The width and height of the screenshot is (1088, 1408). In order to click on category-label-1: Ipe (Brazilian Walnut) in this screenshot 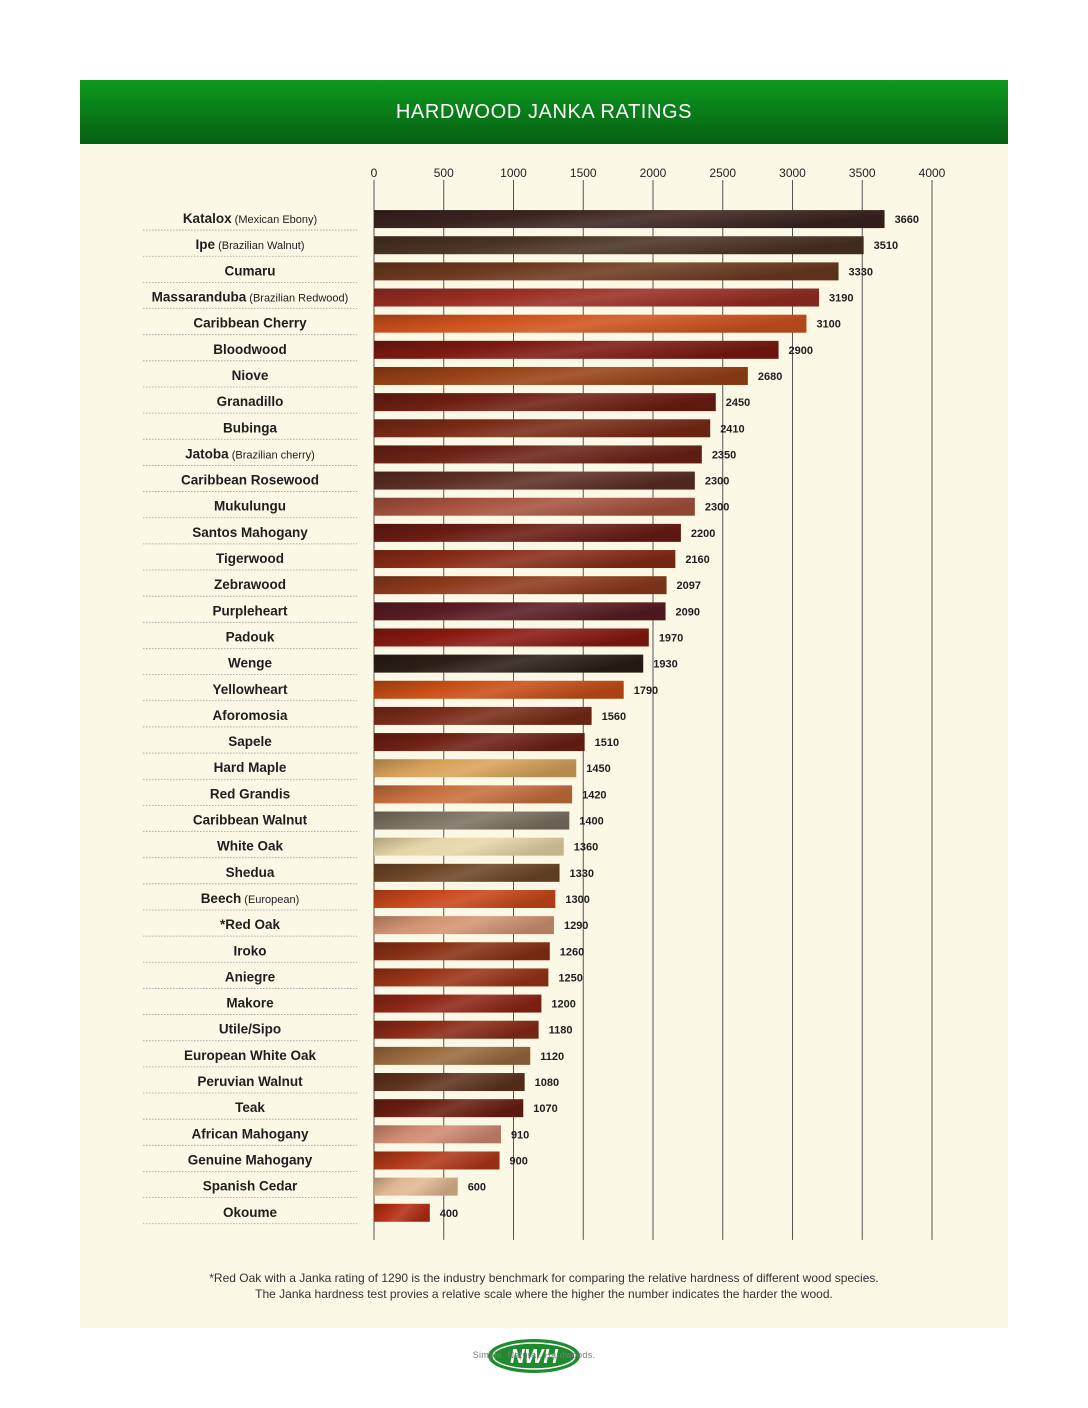, I will do `click(250, 244)`.